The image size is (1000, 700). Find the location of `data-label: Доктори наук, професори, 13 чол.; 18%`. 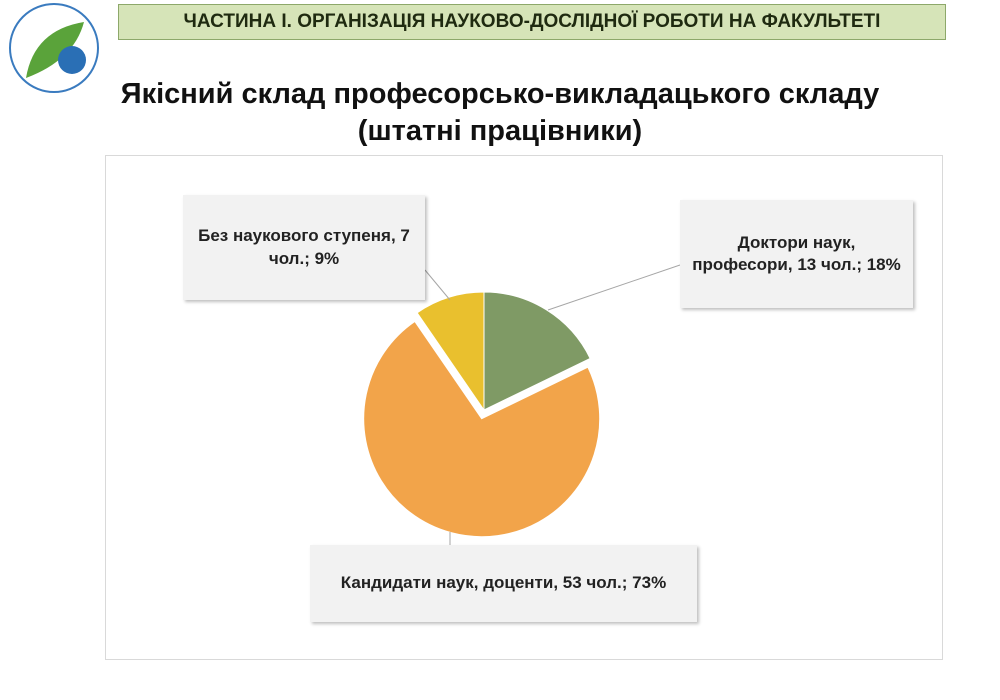

data-label: Доктори наук, професори, 13 чол.; 18% is located at coordinates (796, 254).